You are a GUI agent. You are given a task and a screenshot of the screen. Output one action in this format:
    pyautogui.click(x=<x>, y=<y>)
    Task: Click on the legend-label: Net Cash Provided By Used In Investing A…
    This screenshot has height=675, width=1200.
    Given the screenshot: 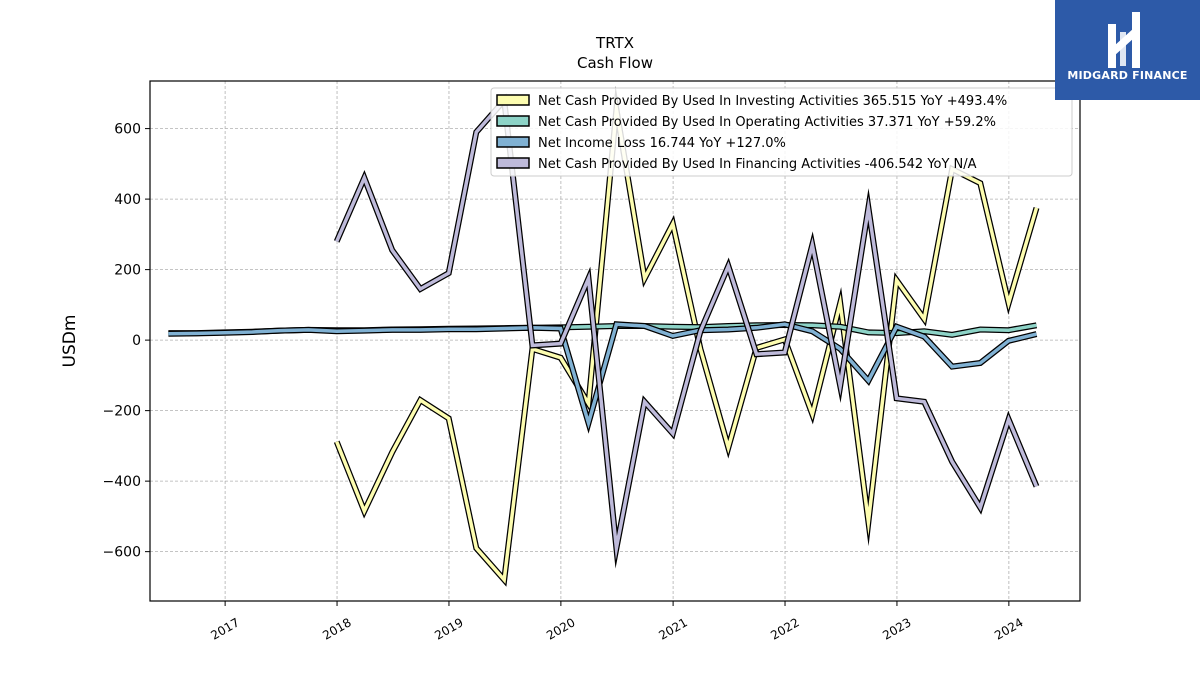 What is the action you would take?
    pyautogui.click(x=772, y=101)
    